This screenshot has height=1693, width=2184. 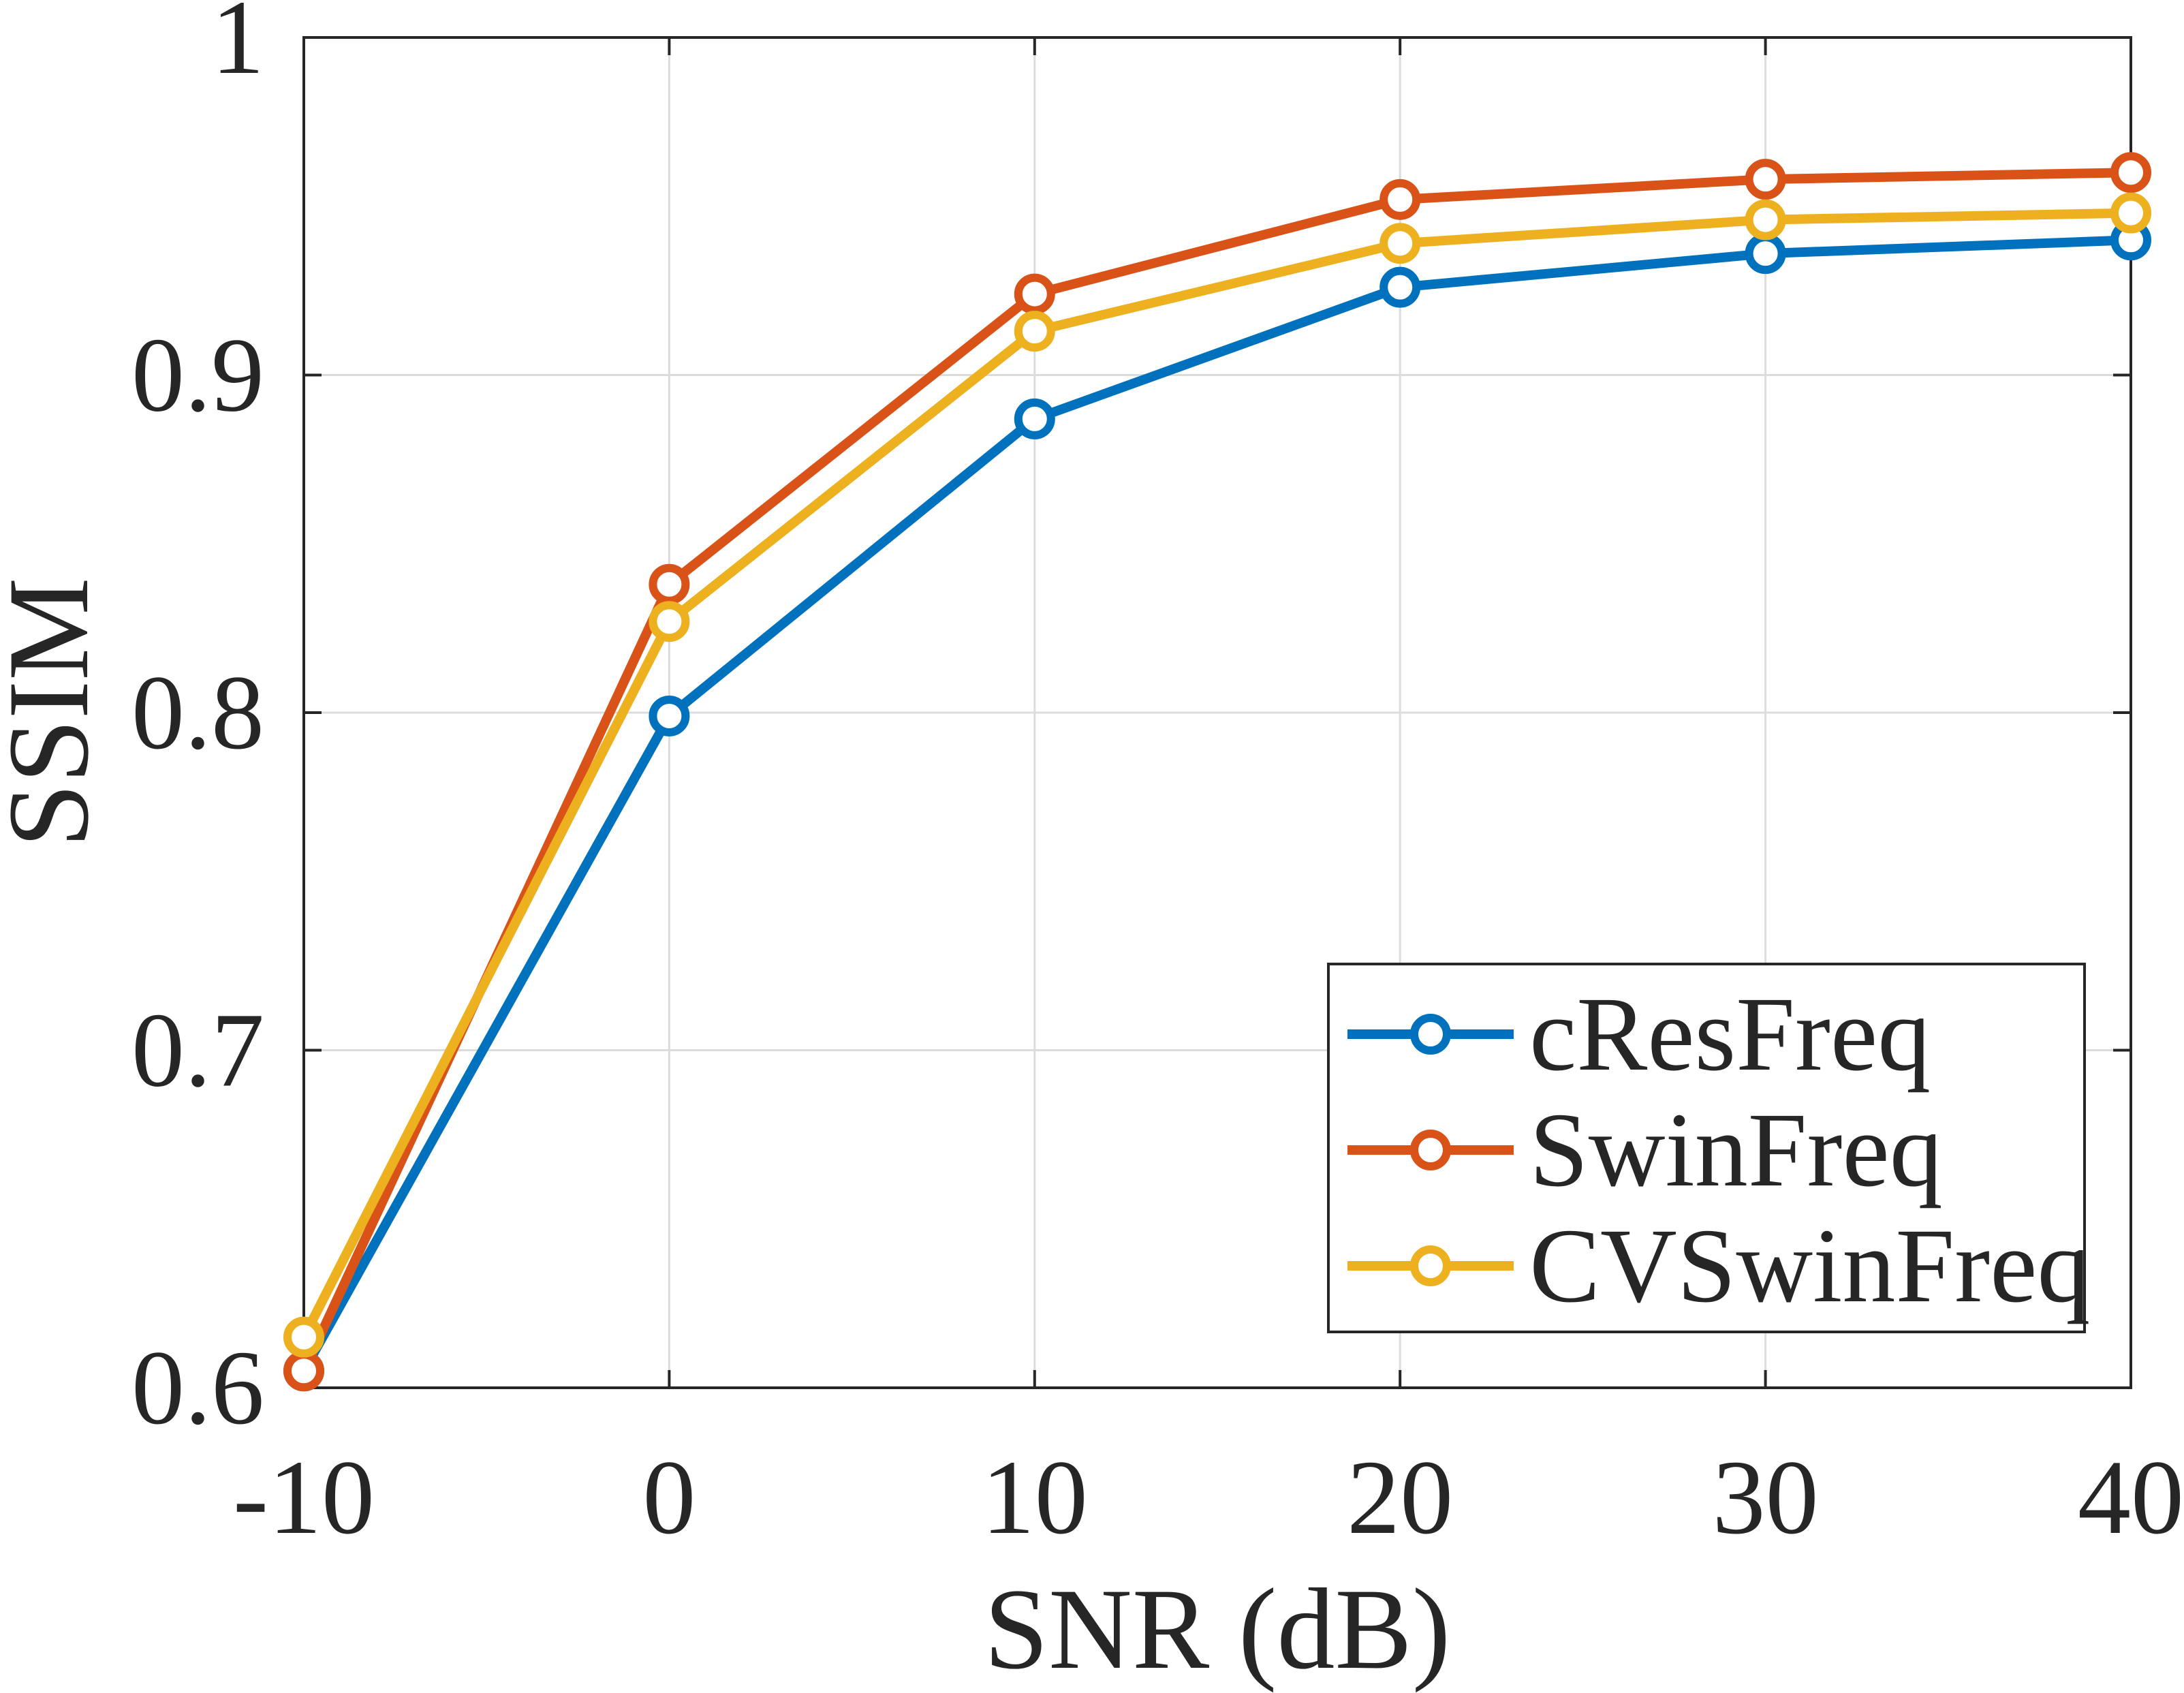 I want to click on x-tick-labels: -10 0 10 20 30 40, so click(x=1208, y=1497).